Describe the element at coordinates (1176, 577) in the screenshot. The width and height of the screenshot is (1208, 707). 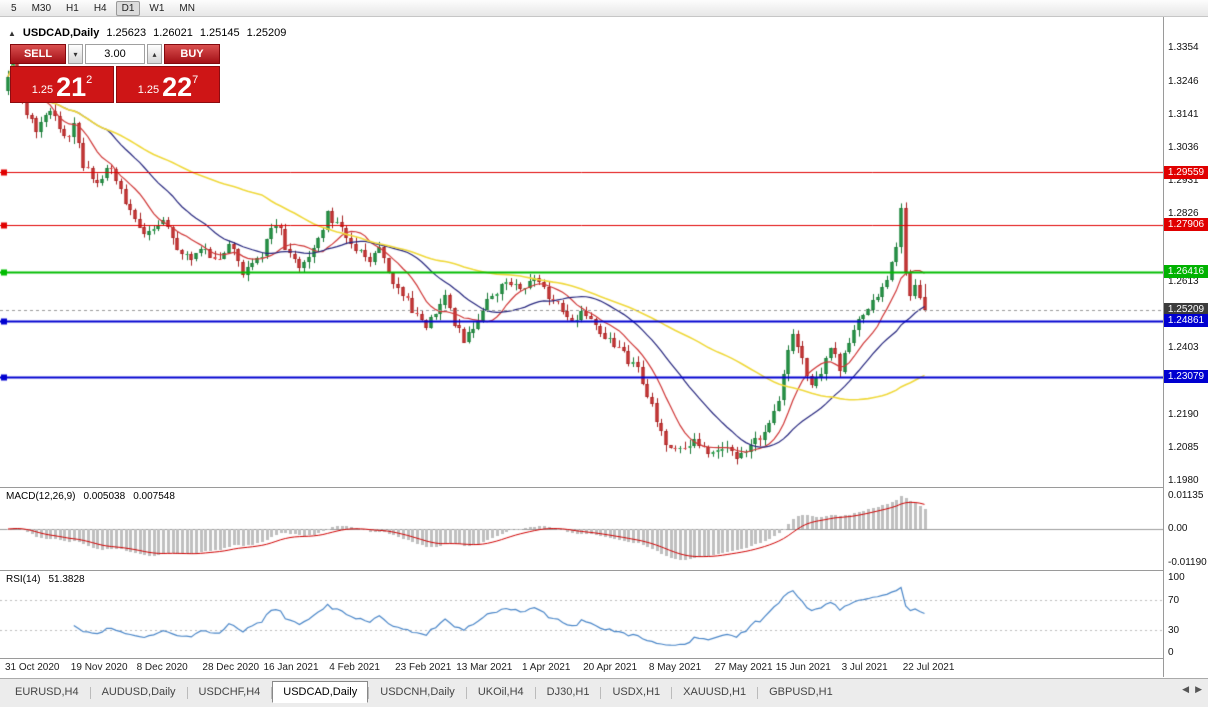
I see `rsi-scale-tick: 100` at that location.